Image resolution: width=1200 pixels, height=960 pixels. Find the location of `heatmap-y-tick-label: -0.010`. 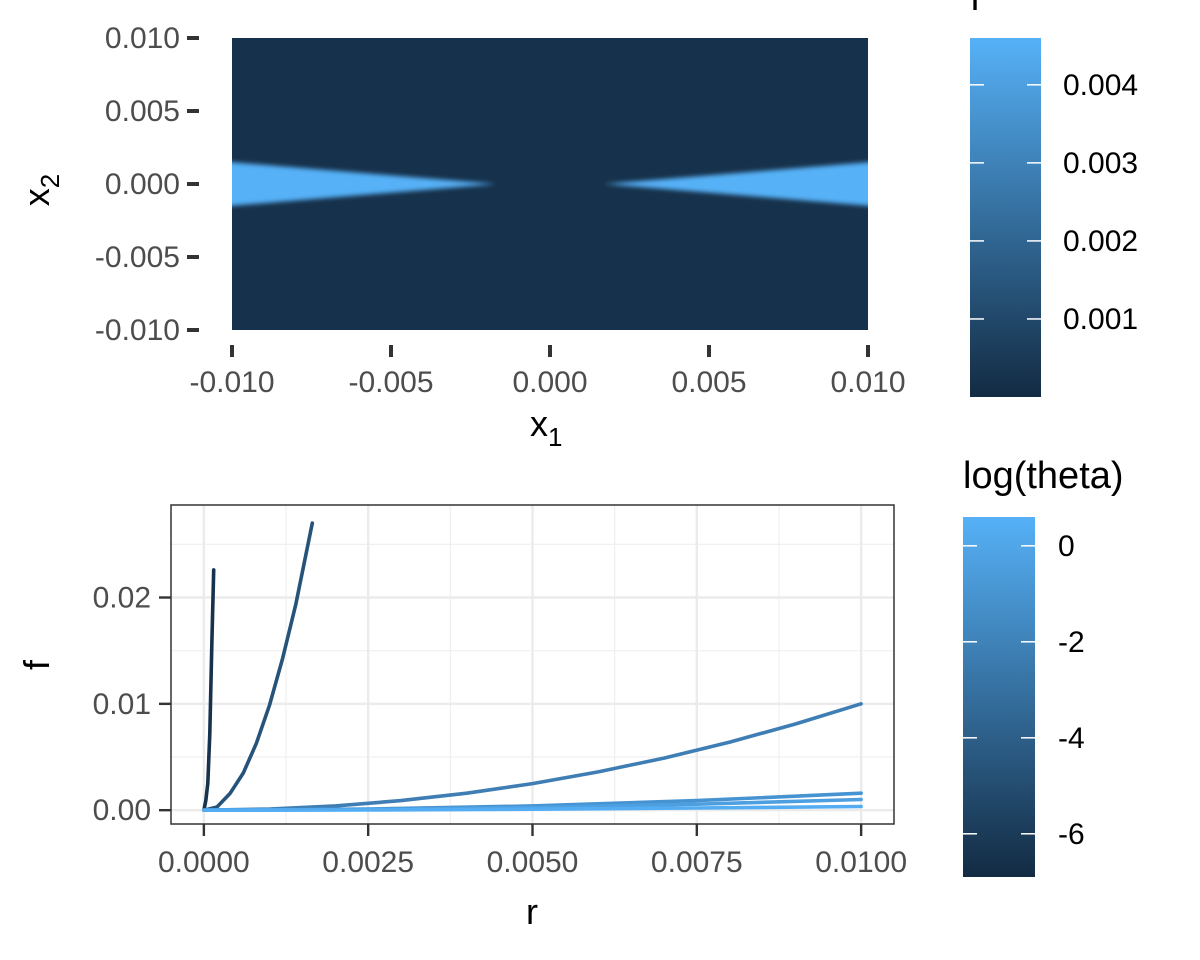

heatmap-y-tick-label: -0.010 is located at coordinates (137, 330).